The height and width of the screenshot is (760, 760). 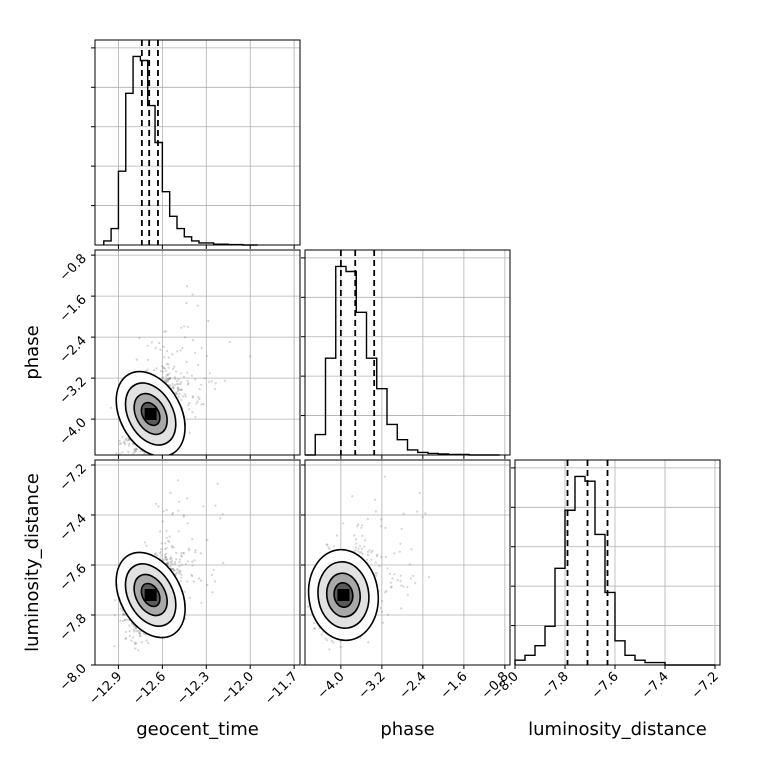 I want to click on joint-geocent_time-phase, so click(x=180, y=372).